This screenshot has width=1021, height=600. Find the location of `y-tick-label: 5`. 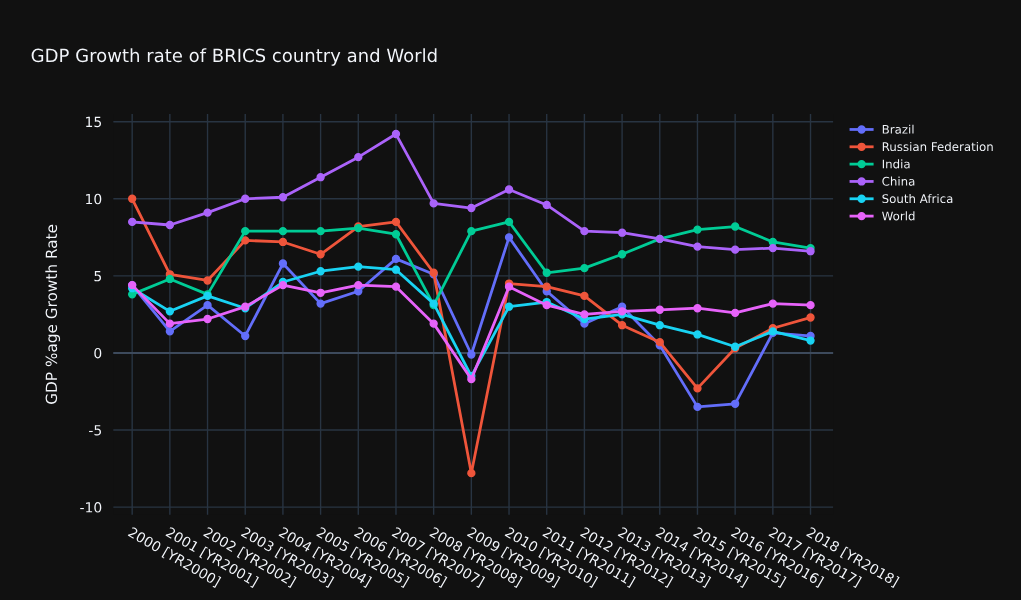

y-tick-label: 5 is located at coordinates (98, 276).